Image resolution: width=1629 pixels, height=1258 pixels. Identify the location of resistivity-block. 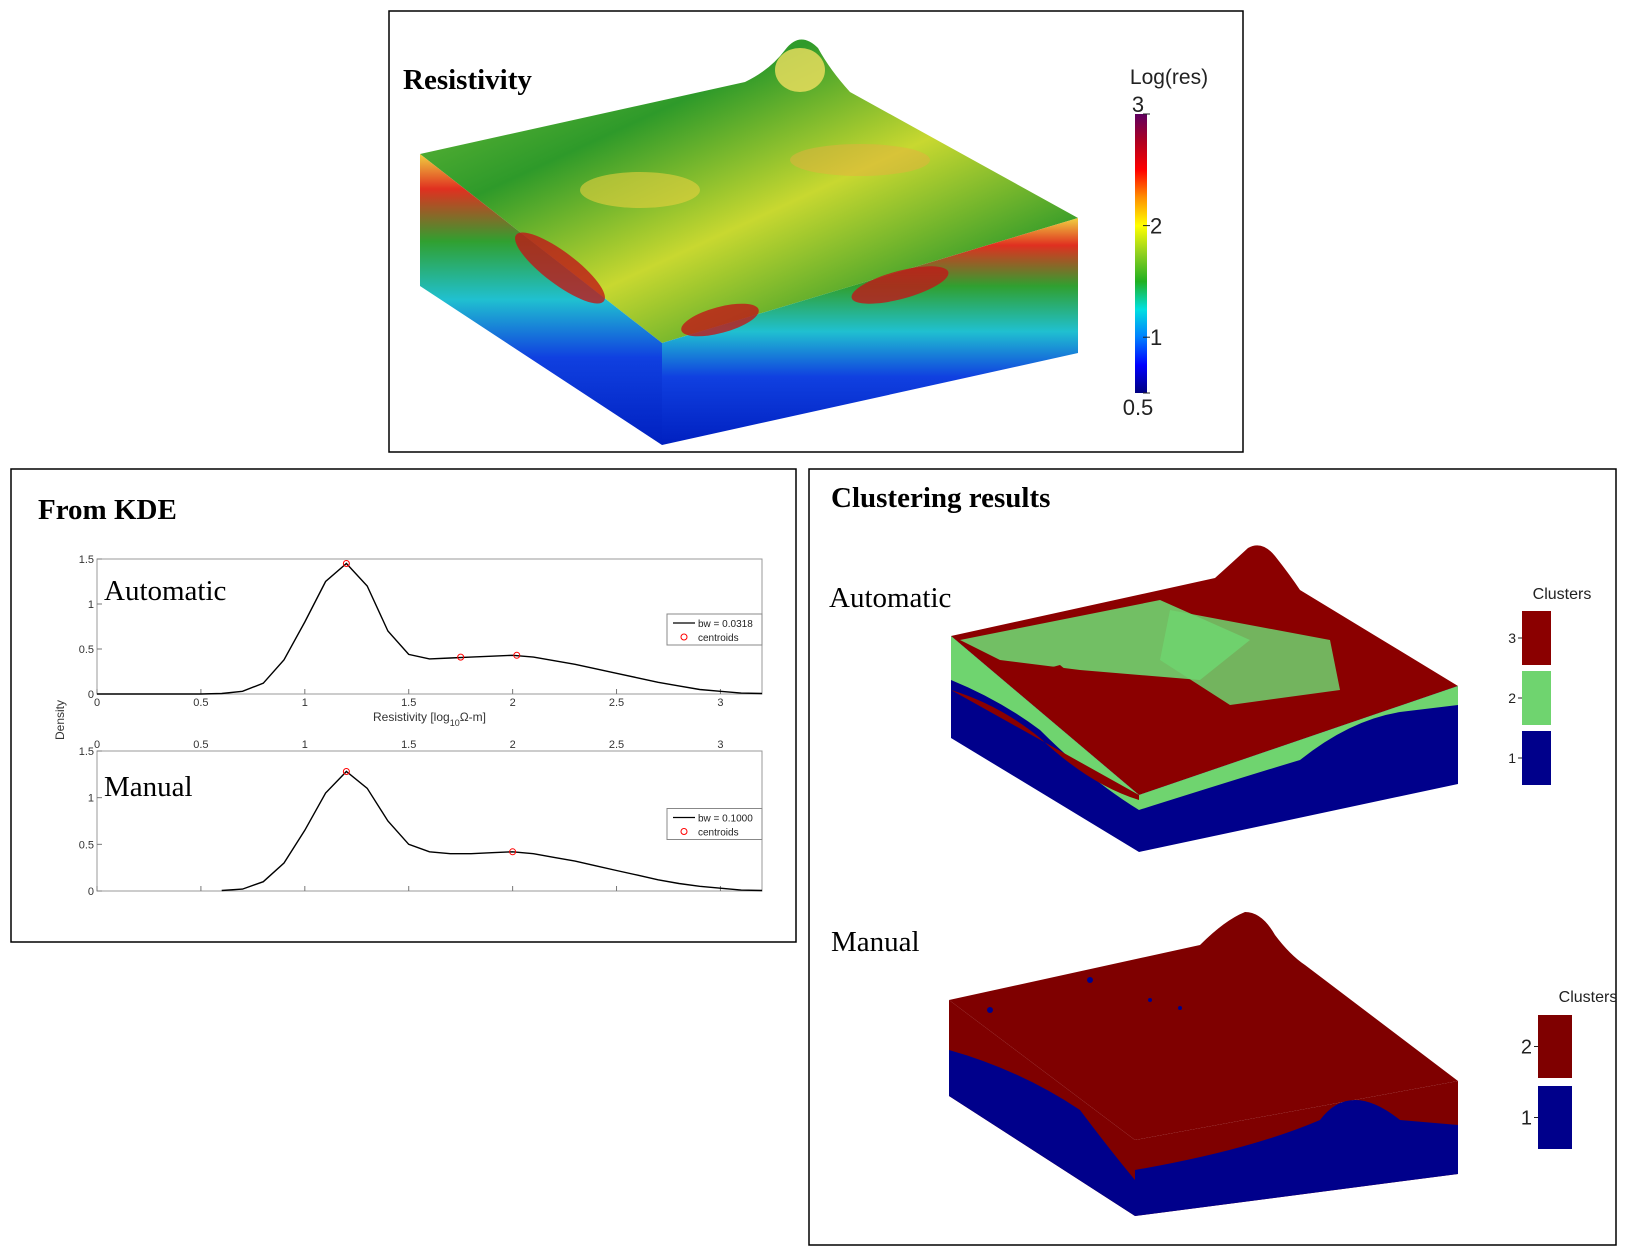
(749, 242).